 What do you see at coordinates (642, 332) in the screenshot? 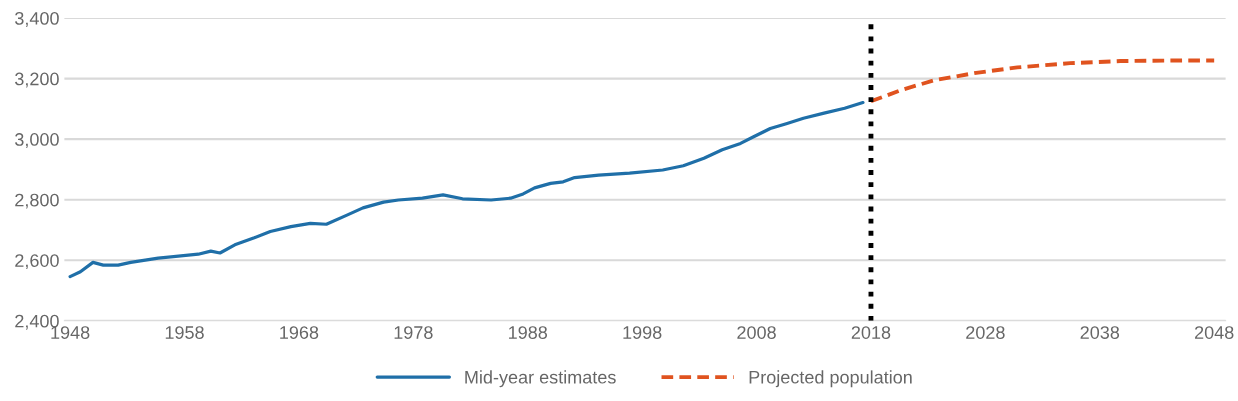
I see `x-tick-label: 1998` at bounding box center [642, 332].